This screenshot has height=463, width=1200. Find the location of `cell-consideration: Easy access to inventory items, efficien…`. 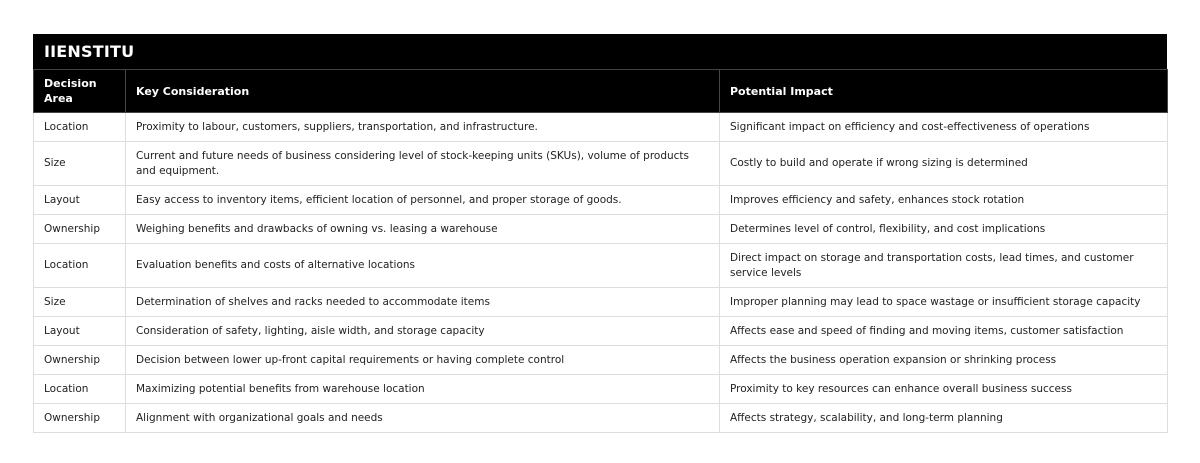

cell-consideration: Easy access to inventory items, efficien… is located at coordinates (422, 200).